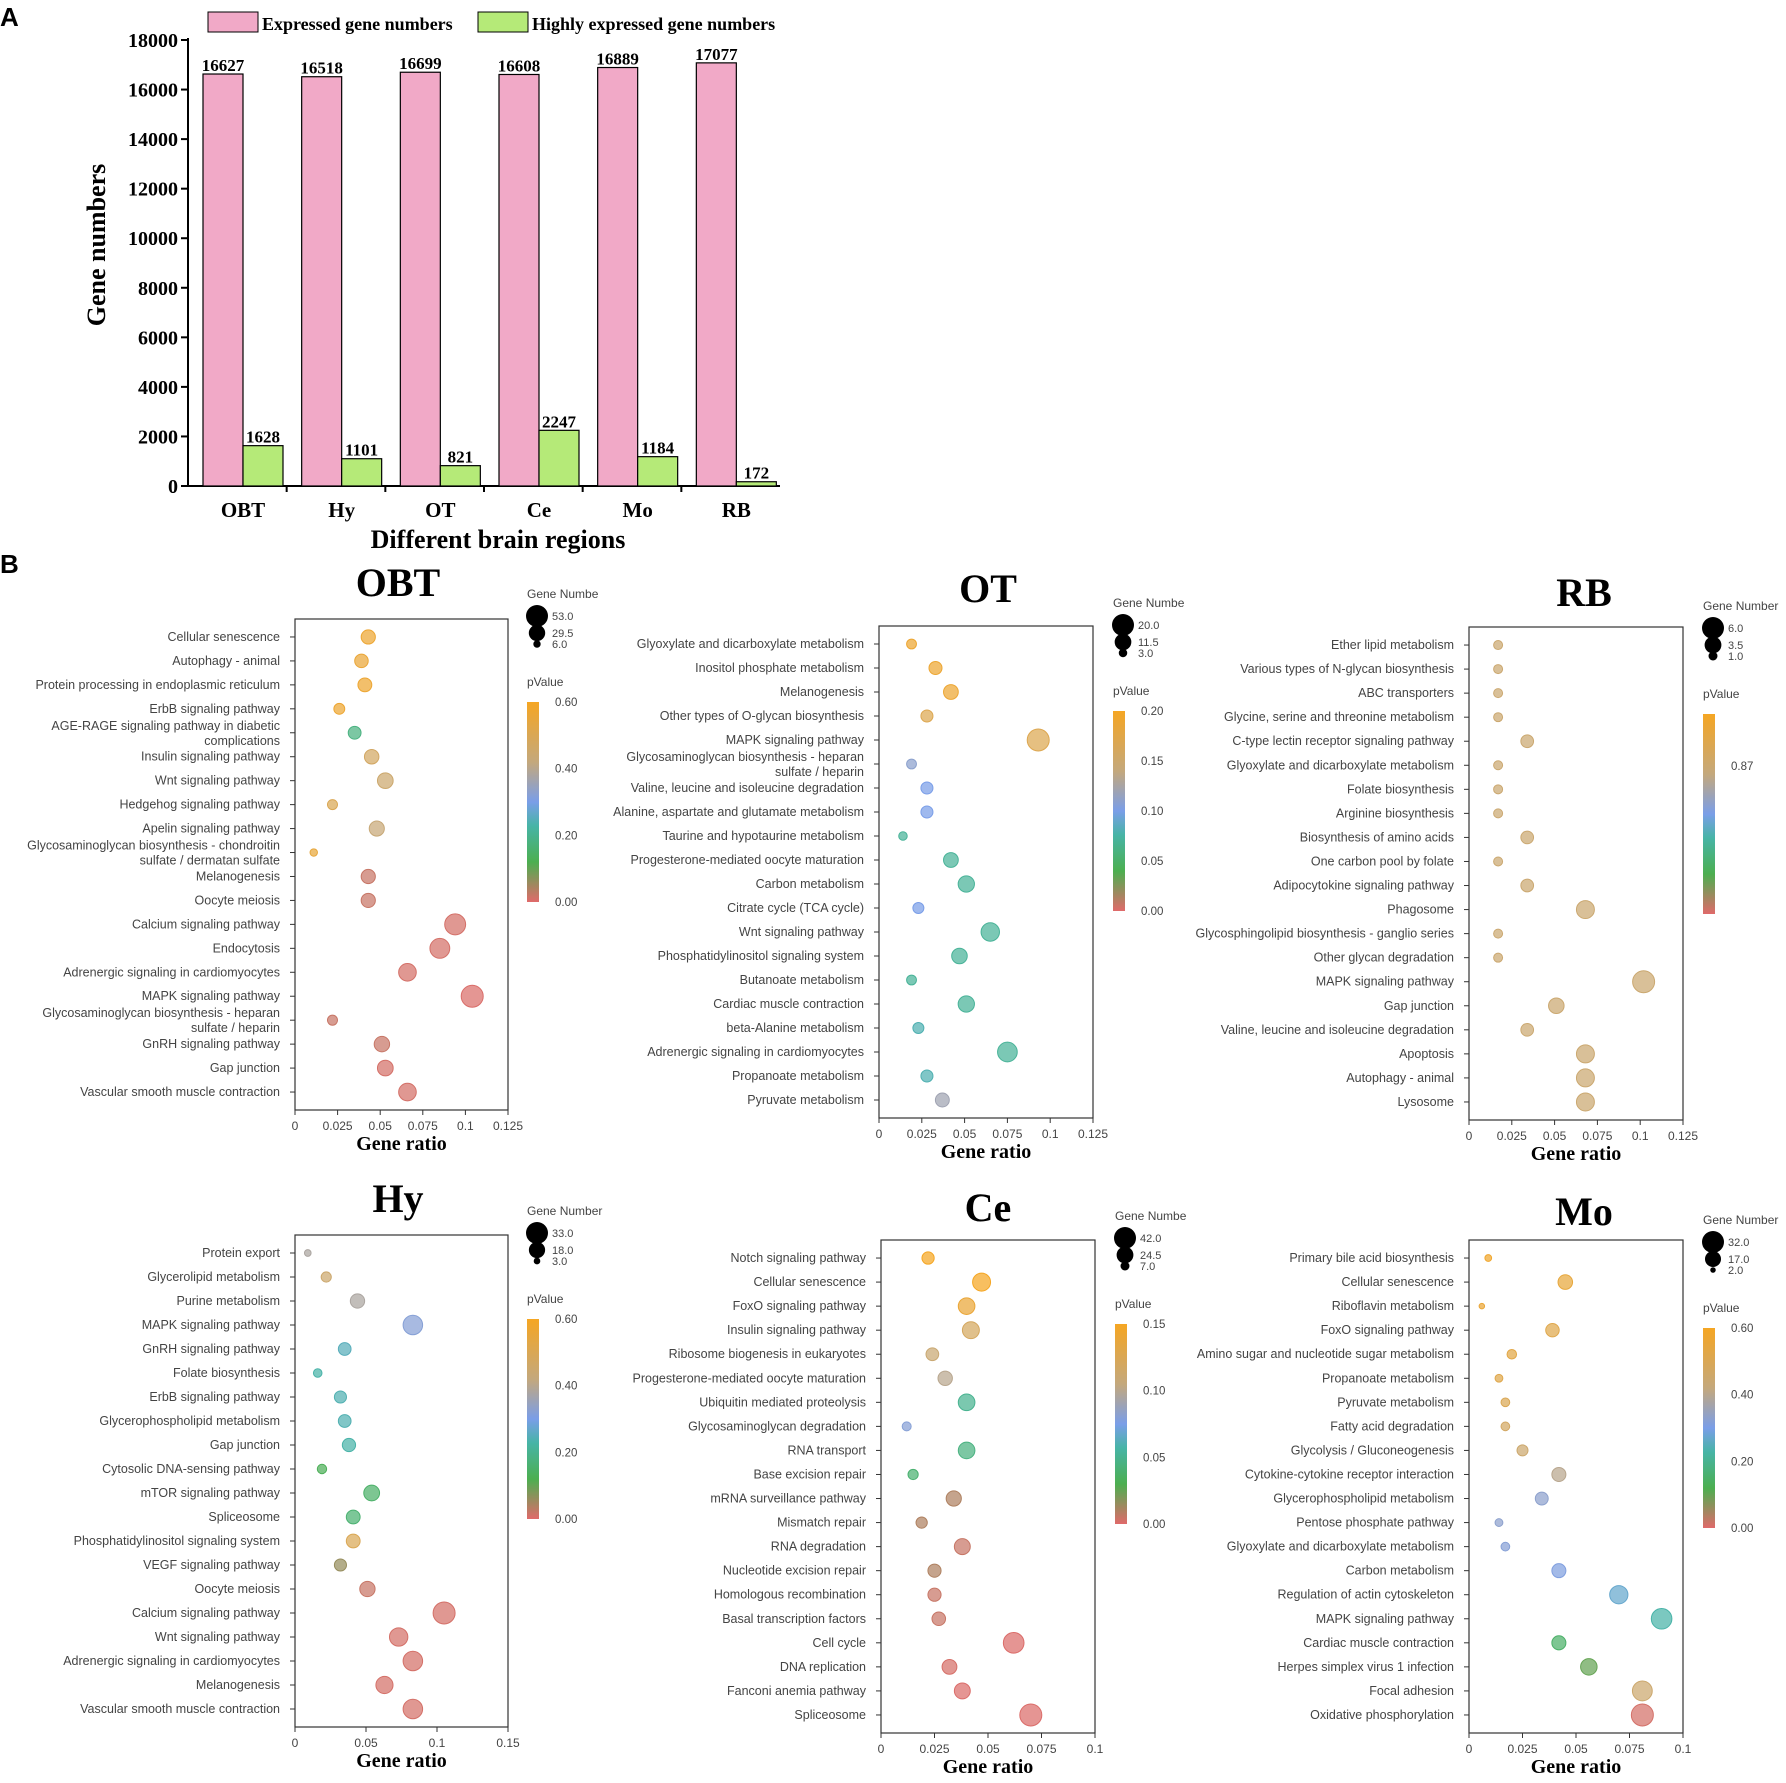 Image resolution: width=1786 pixels, height=1783 pixels. I want to click on size-legend-label: 20.0, so click(1148, 626).